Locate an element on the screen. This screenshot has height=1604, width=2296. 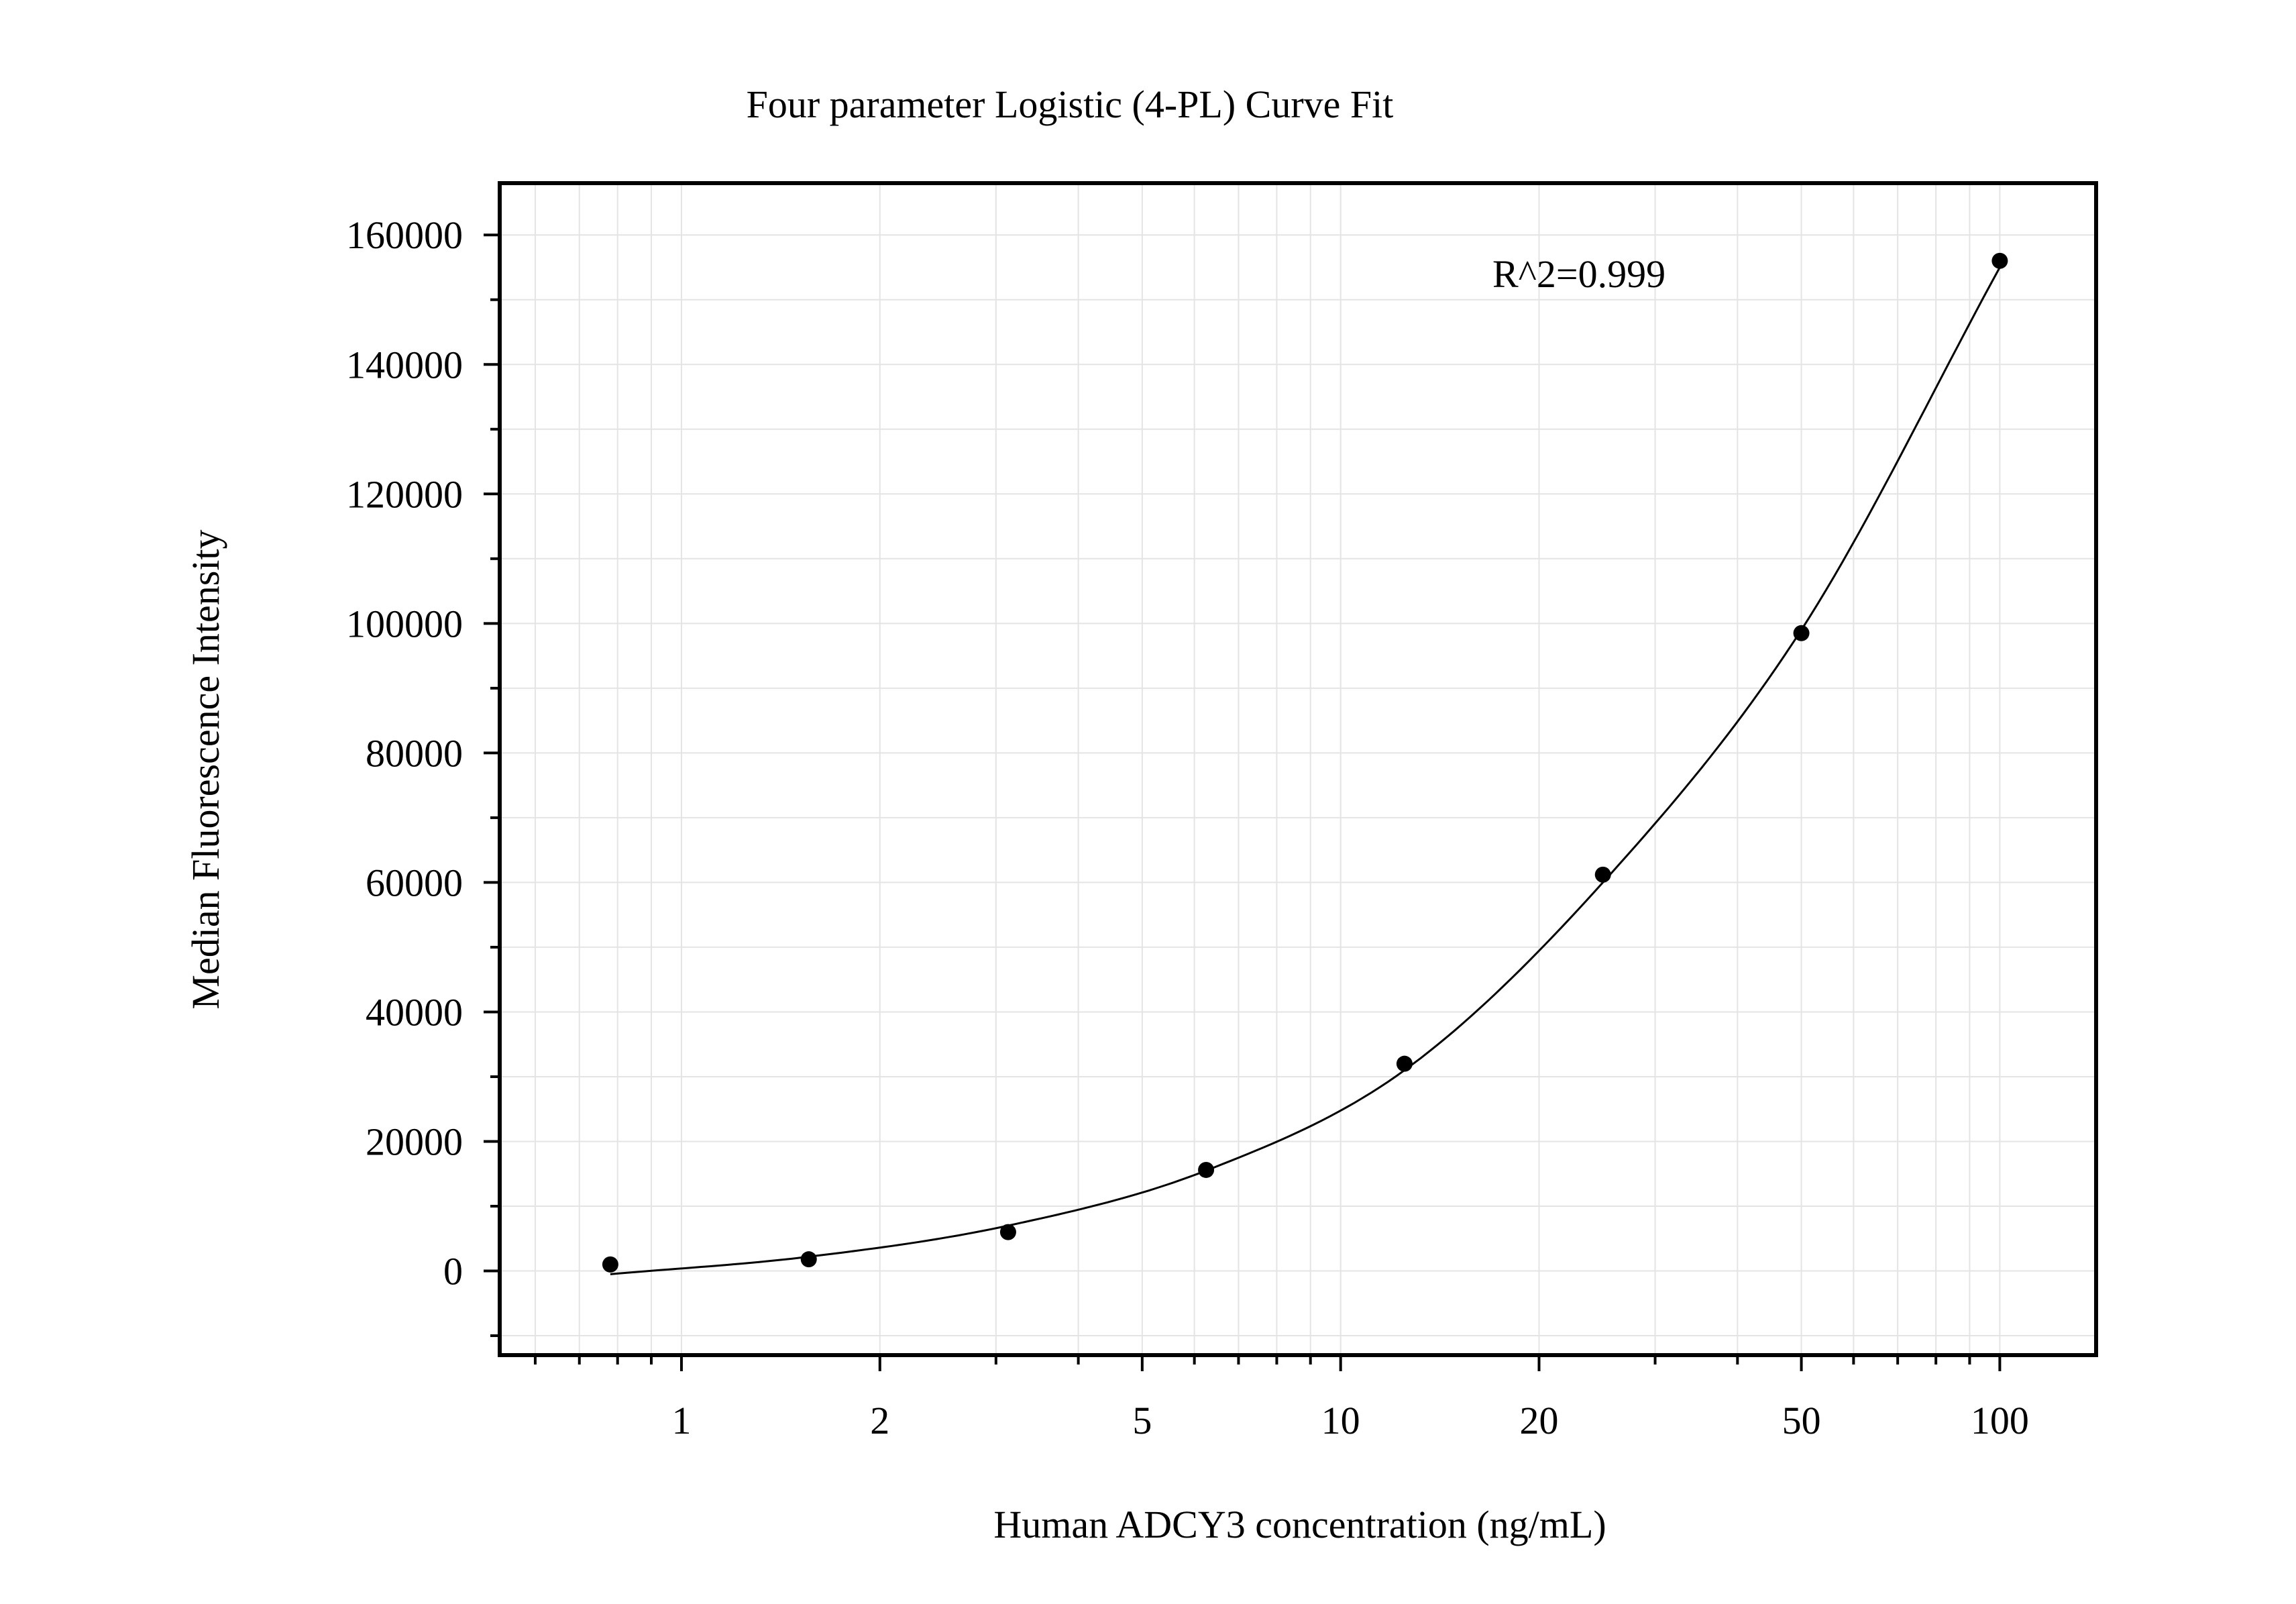
x-tick-labels: 1 2 5 10 20 50 100 is located at coordinates (1349, 1420).